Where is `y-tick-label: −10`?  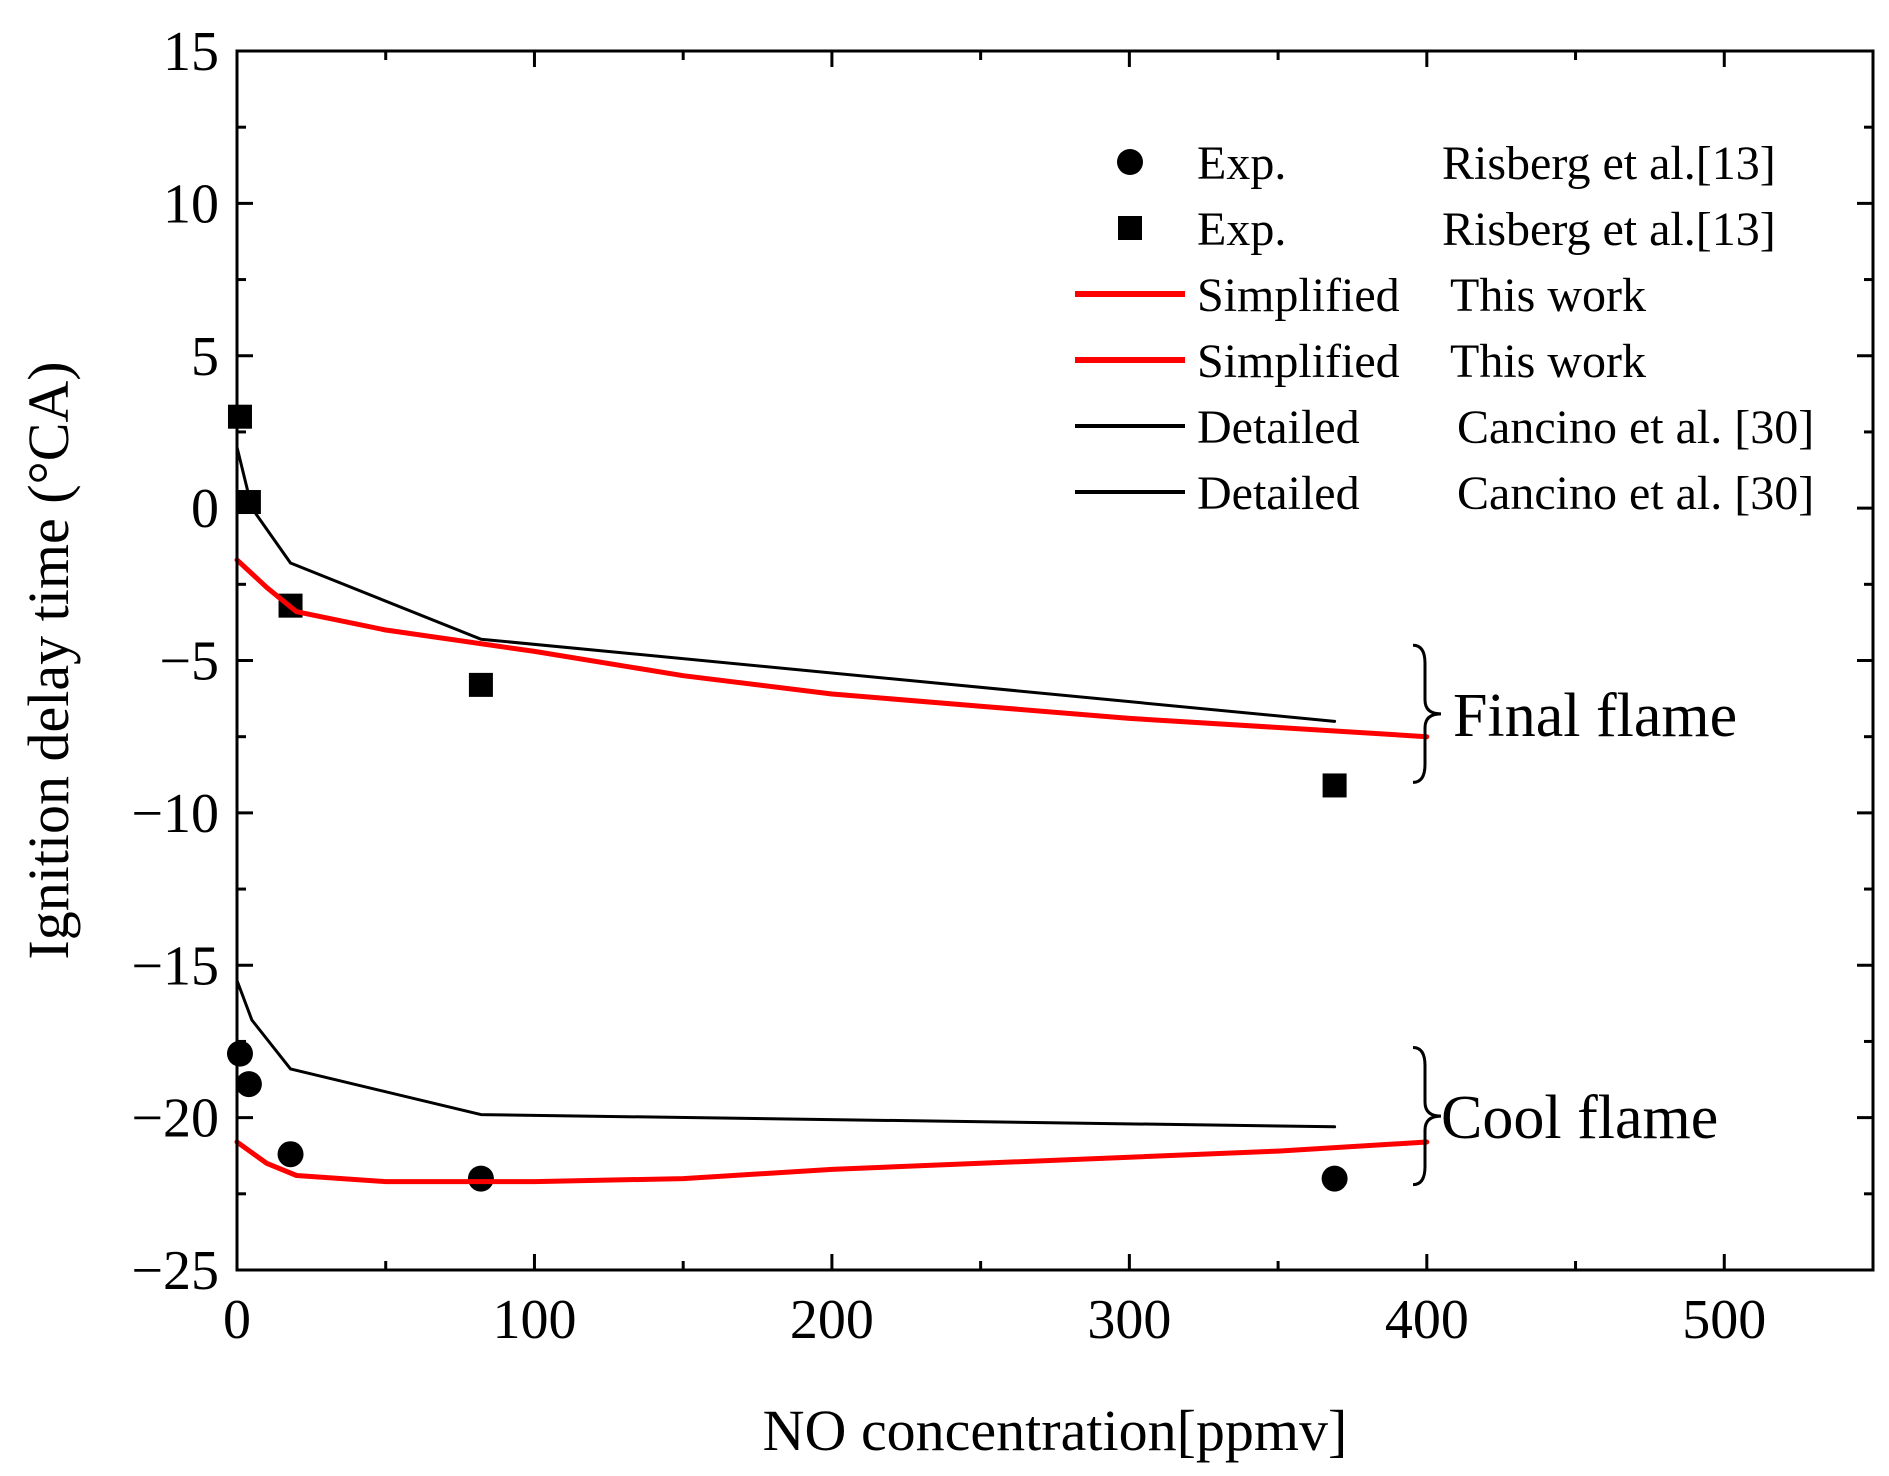 y-tick-label: −10 is located at coordinates (175, 814).